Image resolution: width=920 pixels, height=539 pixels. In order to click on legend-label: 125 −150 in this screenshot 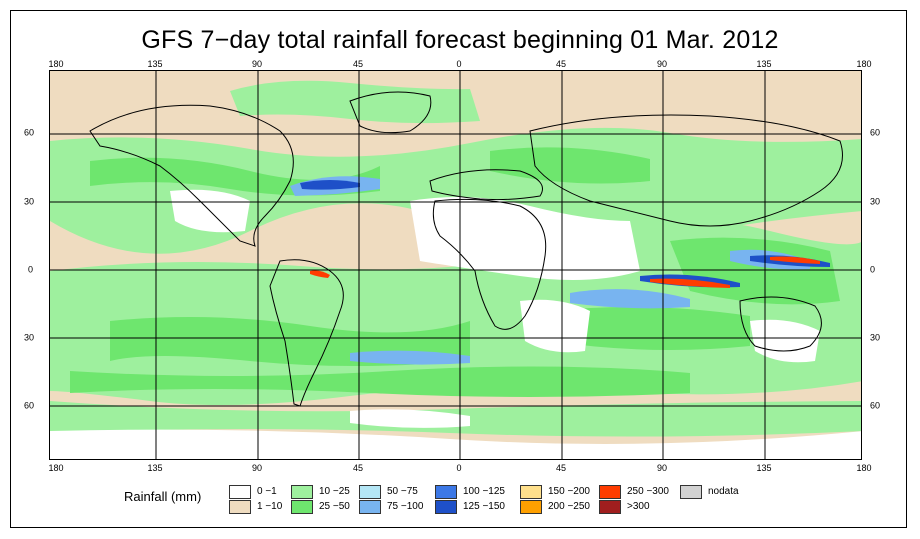, I will do `click(484, 506)`.